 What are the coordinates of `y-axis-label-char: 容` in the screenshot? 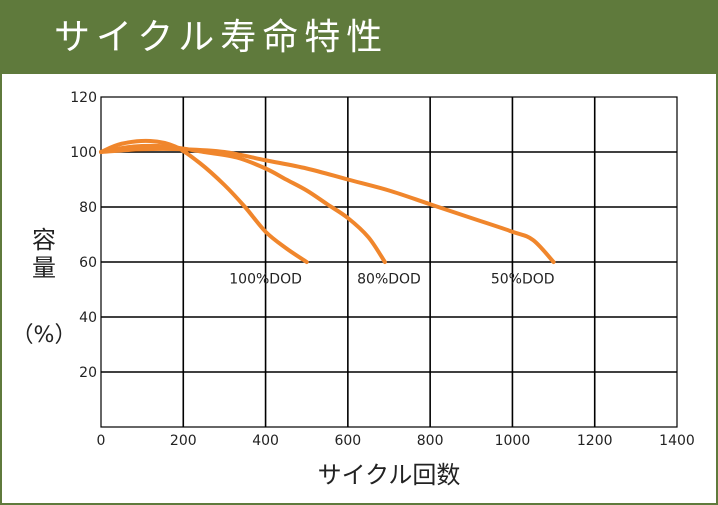 It's located at (44, 240).